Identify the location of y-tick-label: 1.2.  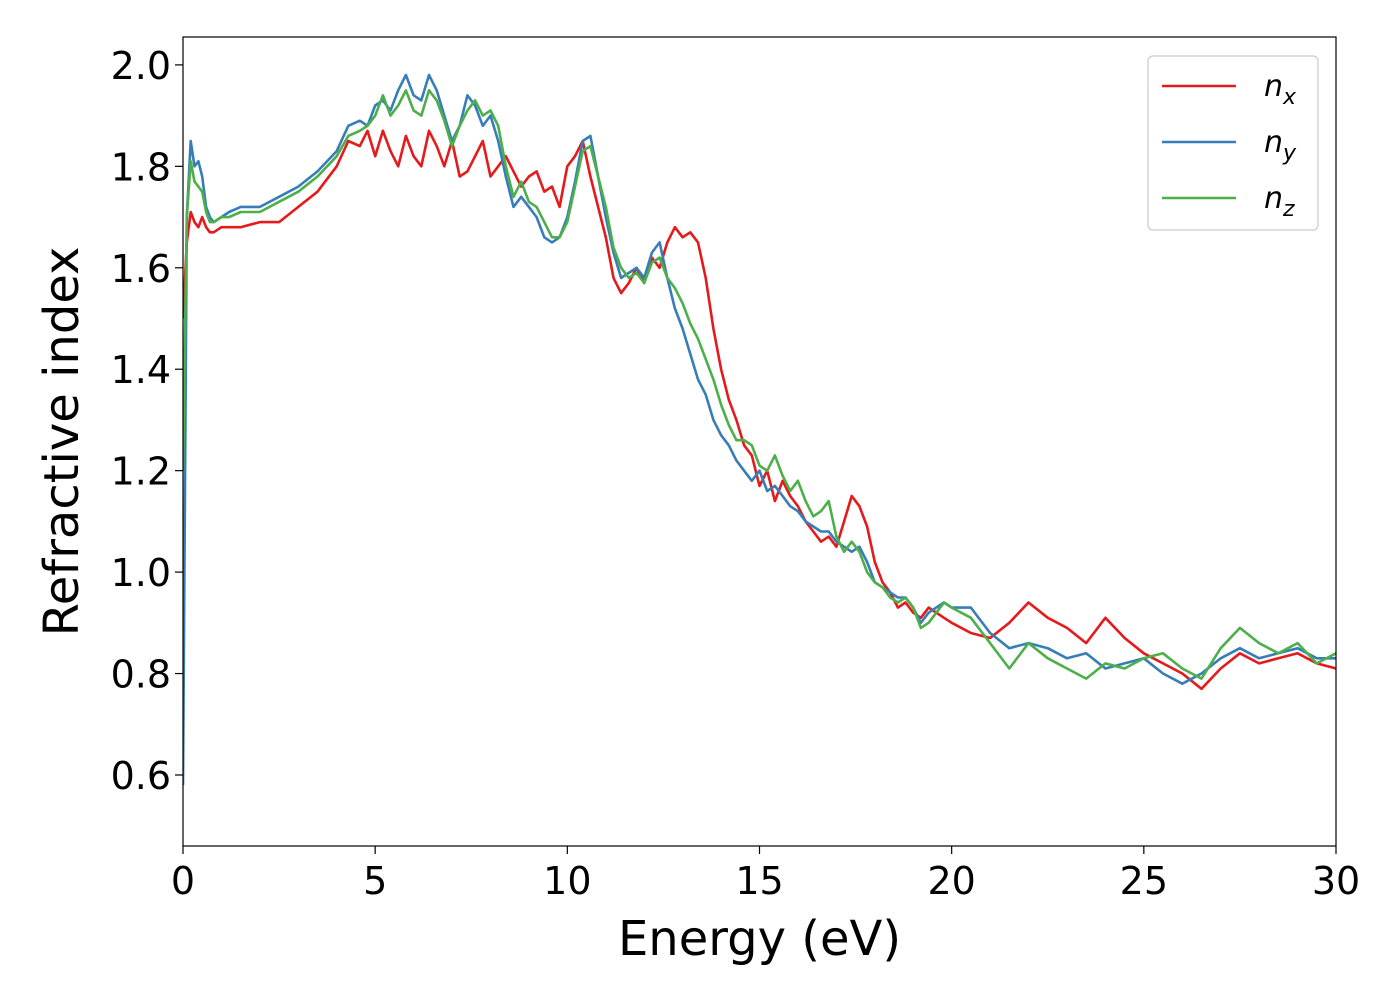
(141, 472).